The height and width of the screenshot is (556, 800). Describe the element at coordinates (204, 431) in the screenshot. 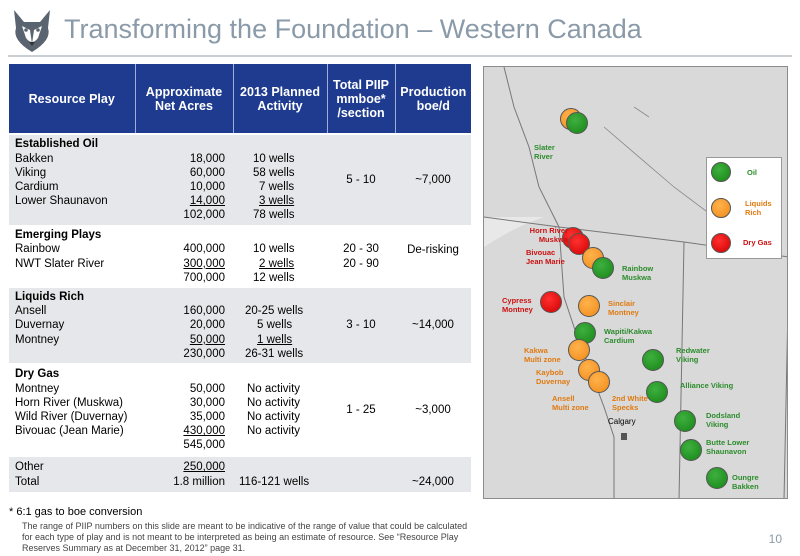

I see `acres-value: 430,000` at that location.